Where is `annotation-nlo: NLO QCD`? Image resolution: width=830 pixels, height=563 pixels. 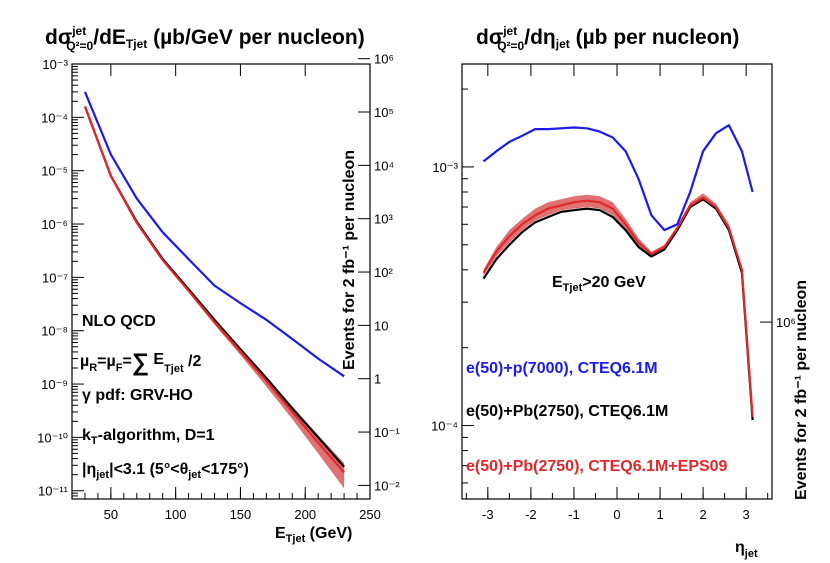
annotation-nlo: NLO QCD is located at coordinates (119, 321).